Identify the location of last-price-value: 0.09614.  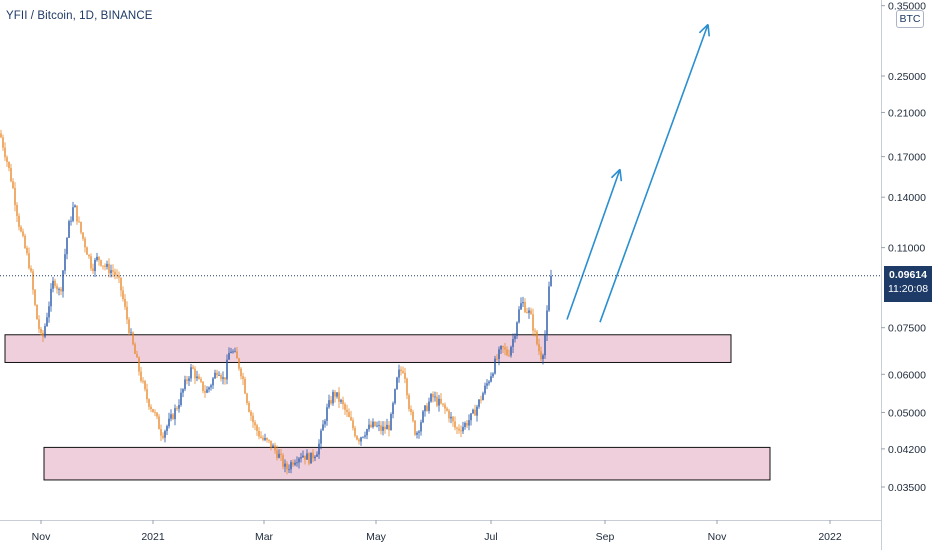
(908, 275).